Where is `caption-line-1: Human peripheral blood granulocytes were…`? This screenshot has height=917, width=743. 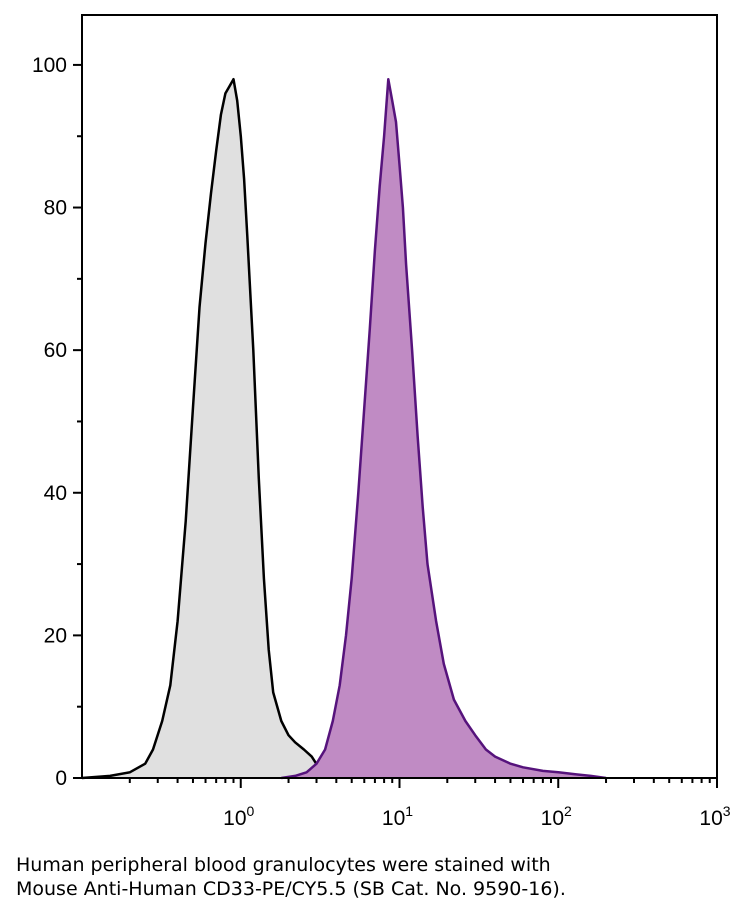 caption-line-1: Human peripheral blood granulocytes were… is located at coordinates (283, 865).